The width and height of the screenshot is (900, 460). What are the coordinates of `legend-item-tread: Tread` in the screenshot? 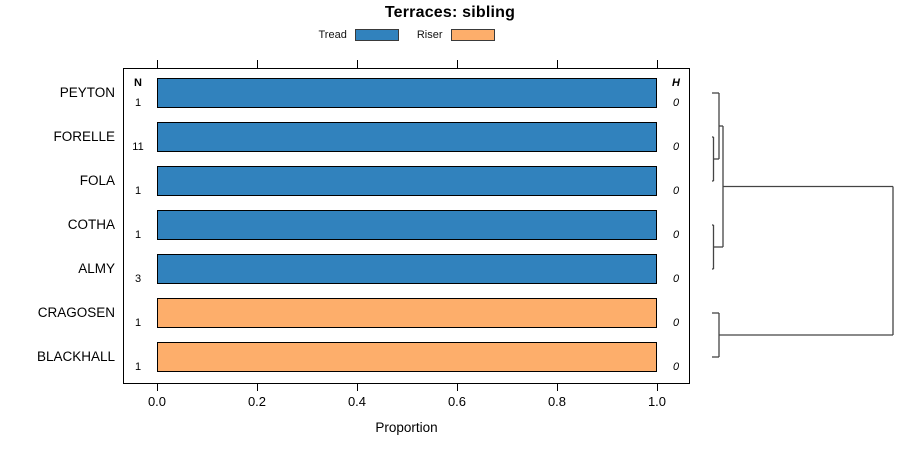 It's located at (359, 35).